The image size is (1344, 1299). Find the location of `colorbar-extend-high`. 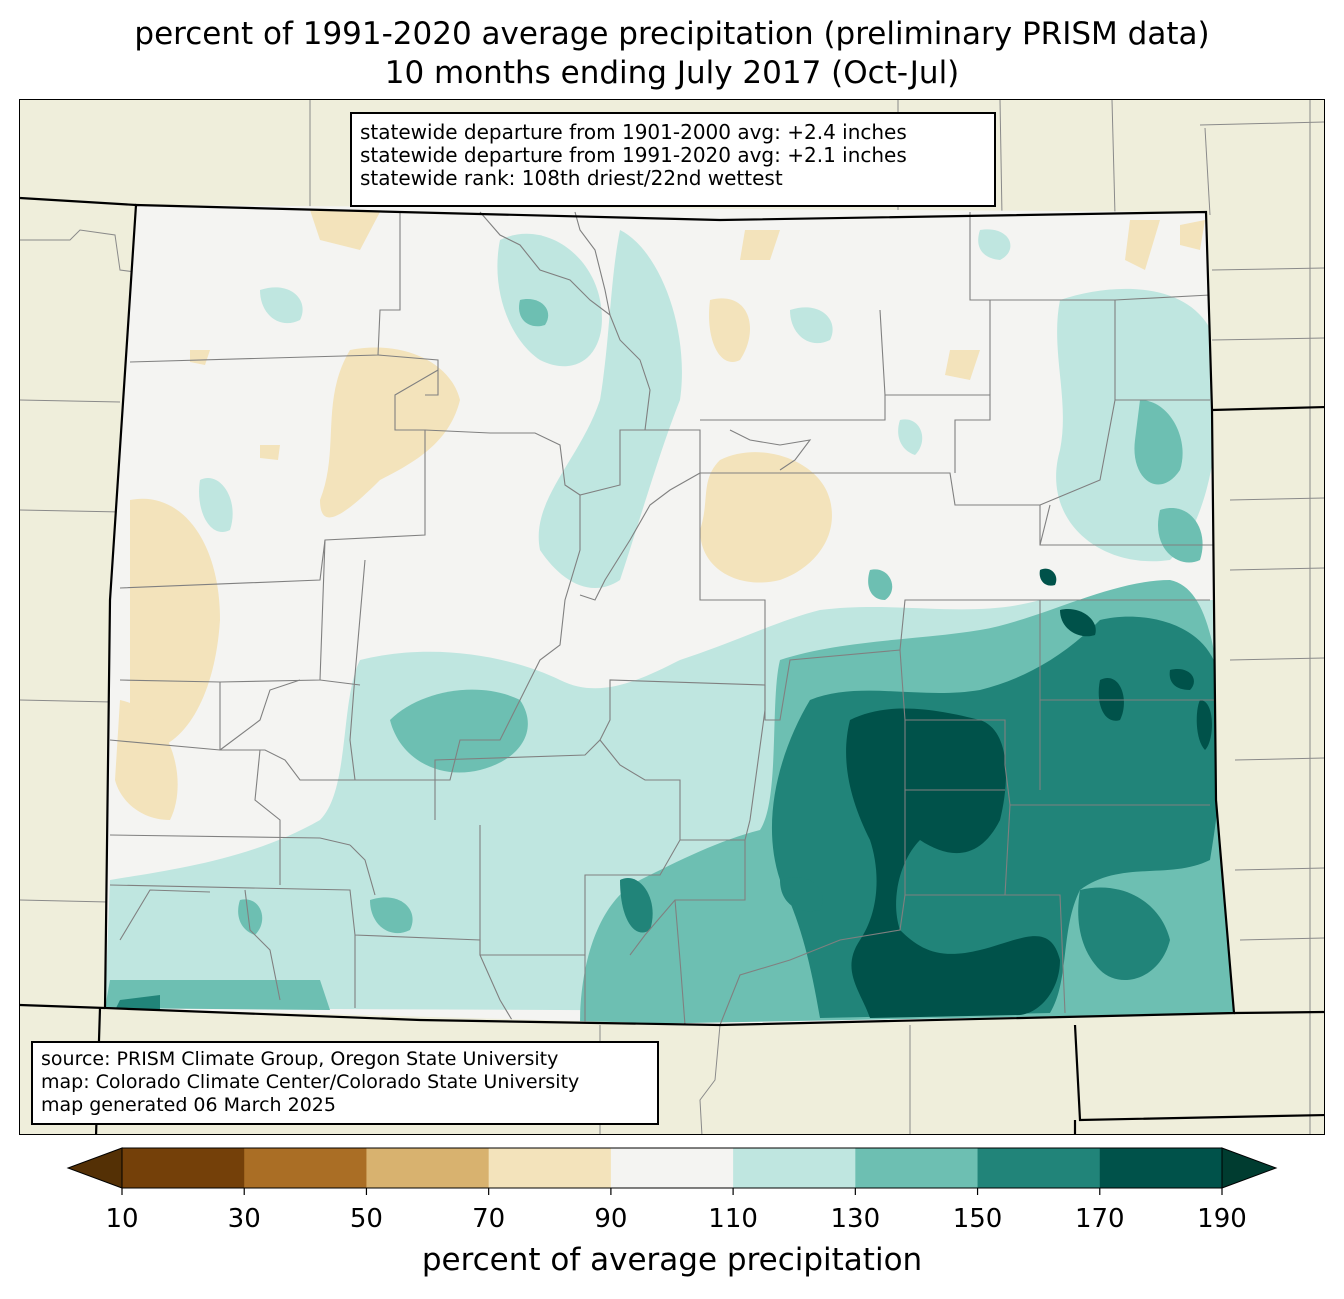

colorbar-extend-high is located at coordinates (1249, 1168).